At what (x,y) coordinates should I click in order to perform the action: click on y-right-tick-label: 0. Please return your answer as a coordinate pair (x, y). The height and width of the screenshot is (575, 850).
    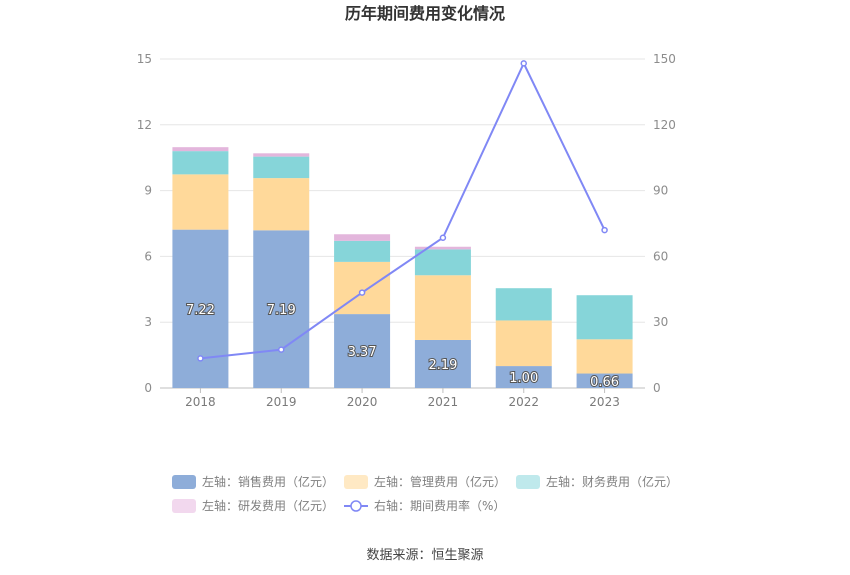
    Looking at the image, I should click on (657, 388).